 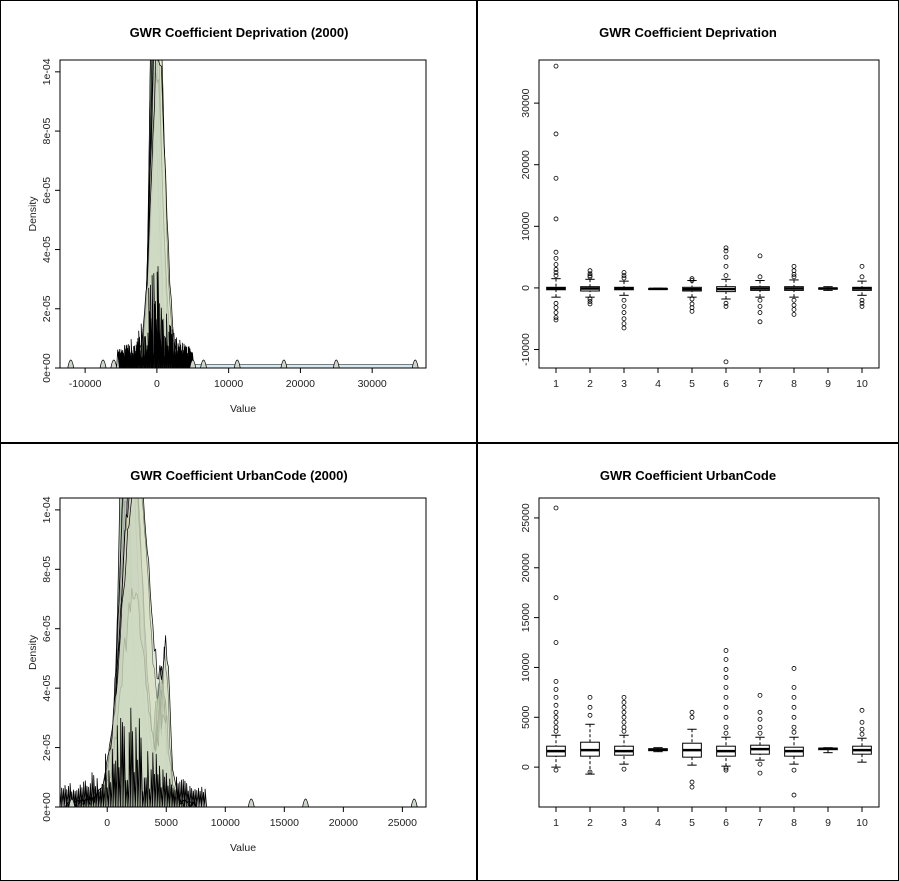 What do you see at coordinates (526, 517) in the screenshot?
I see `y-tick-label: 25000` at bounding box center [526, 517].